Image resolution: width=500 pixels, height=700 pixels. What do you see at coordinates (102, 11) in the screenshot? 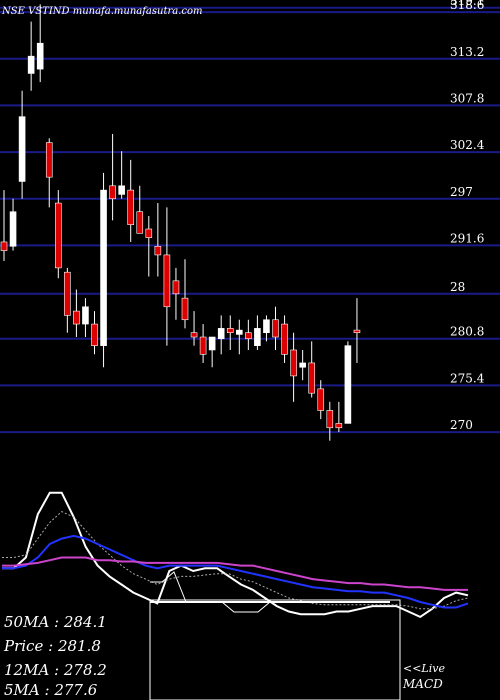
I see `symbol-label: NSE VSTIND munafa.munafasutra.com` at bounding box center [102, 11].